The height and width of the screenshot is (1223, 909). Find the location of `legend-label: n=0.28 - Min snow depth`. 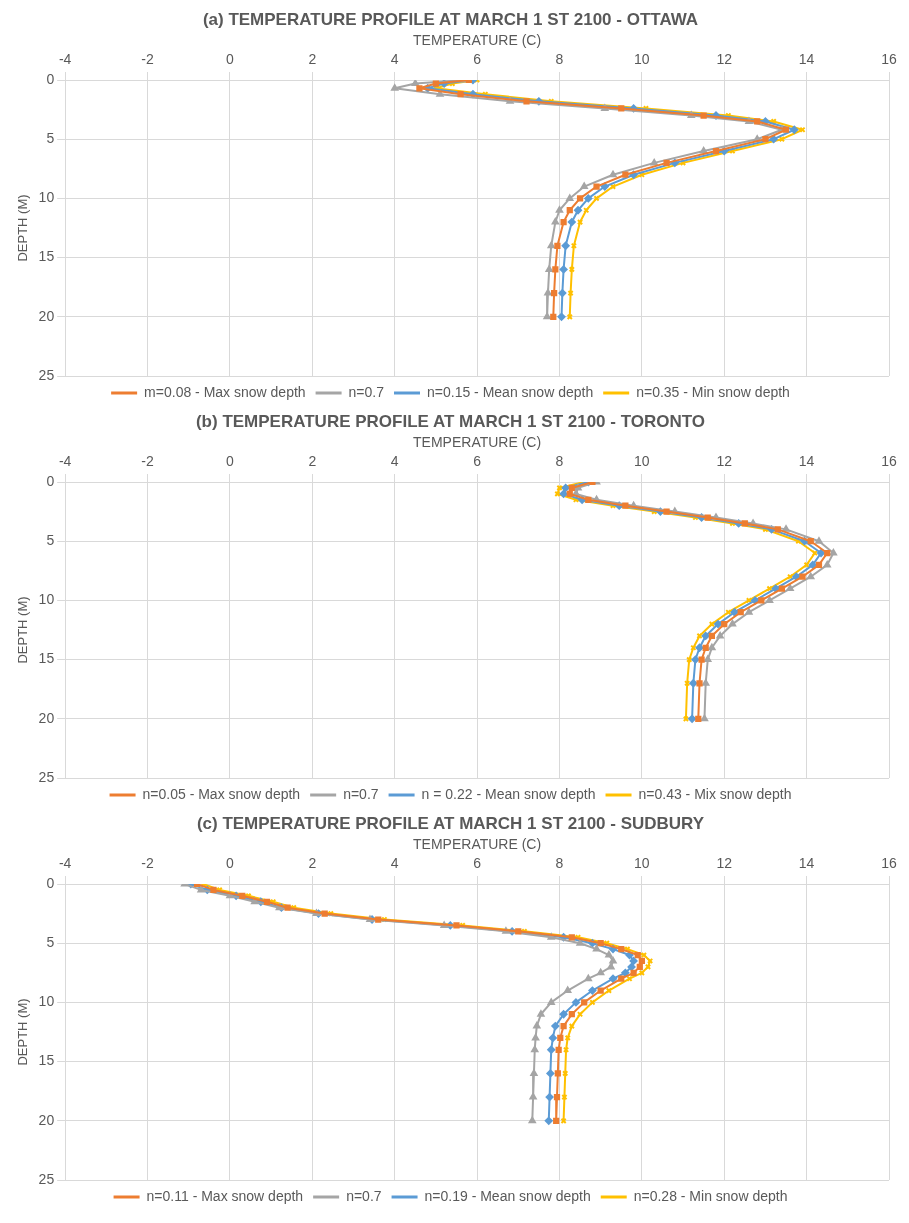

legend-label: n=0.28 - Min snow depth is located at coordinates (710, 1195).